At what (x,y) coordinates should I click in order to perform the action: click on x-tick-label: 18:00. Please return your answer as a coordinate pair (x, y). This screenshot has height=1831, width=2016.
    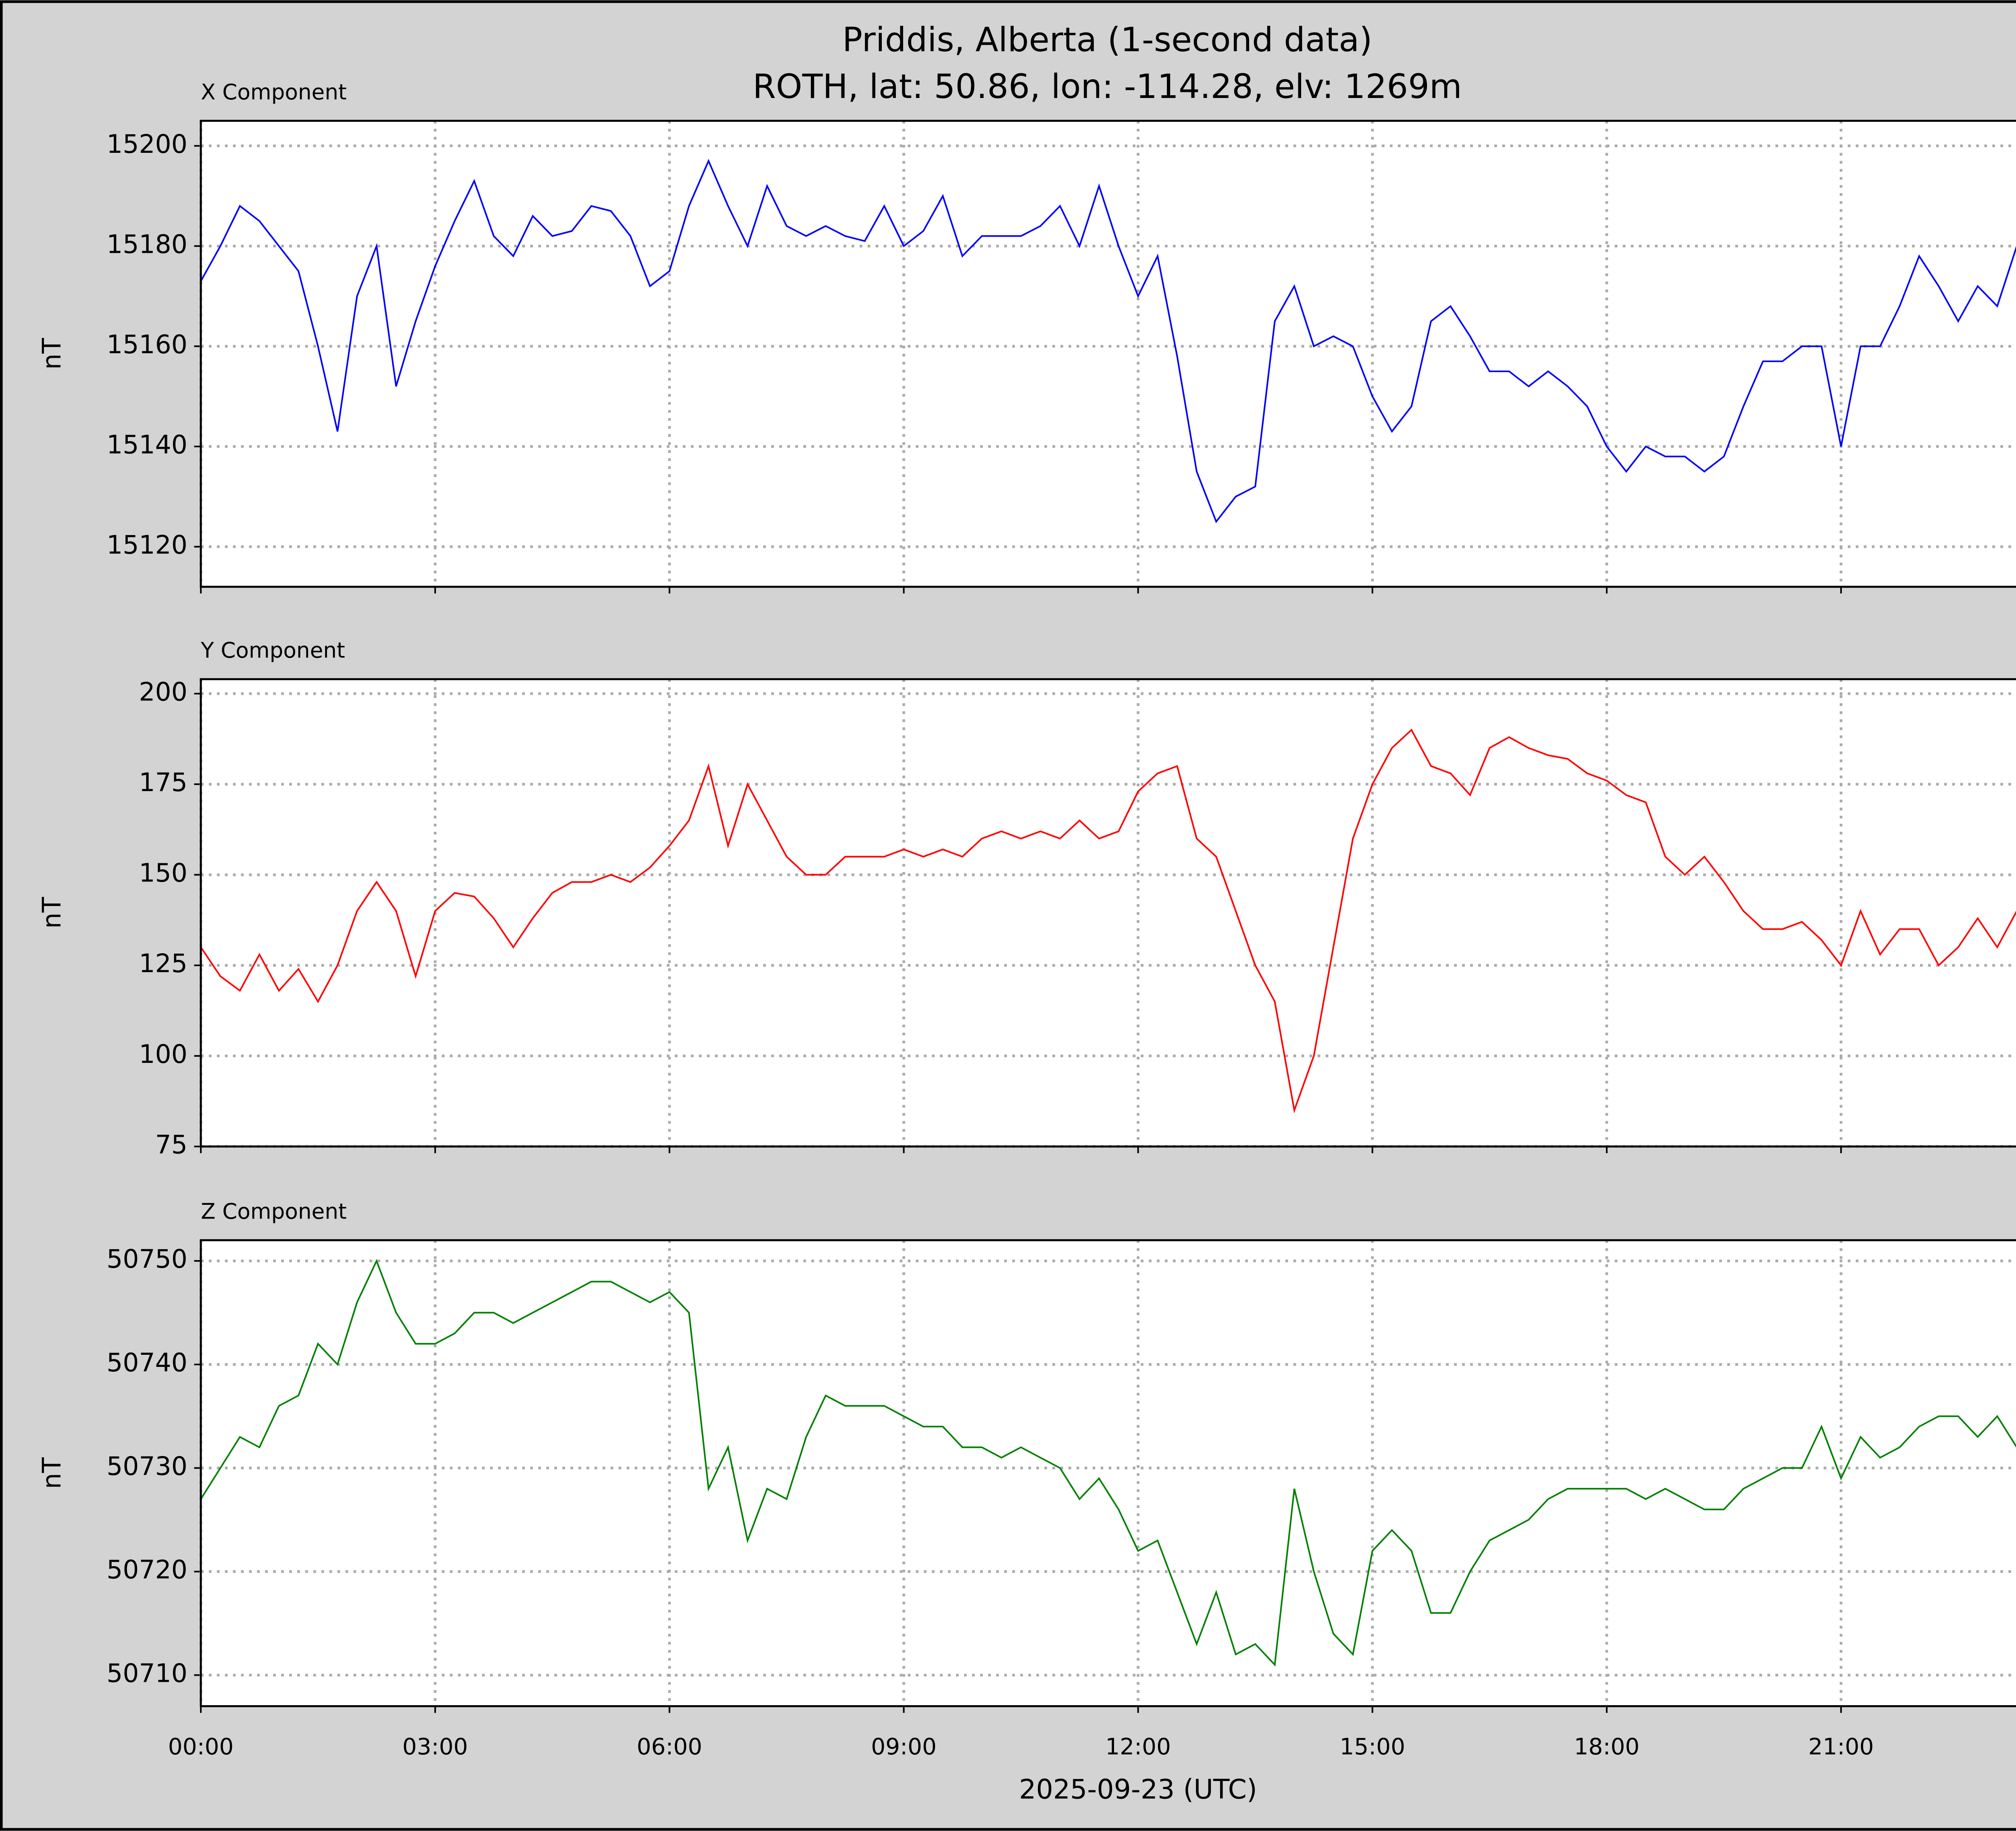
    Looking at the image, I should click on (1607, 1747).